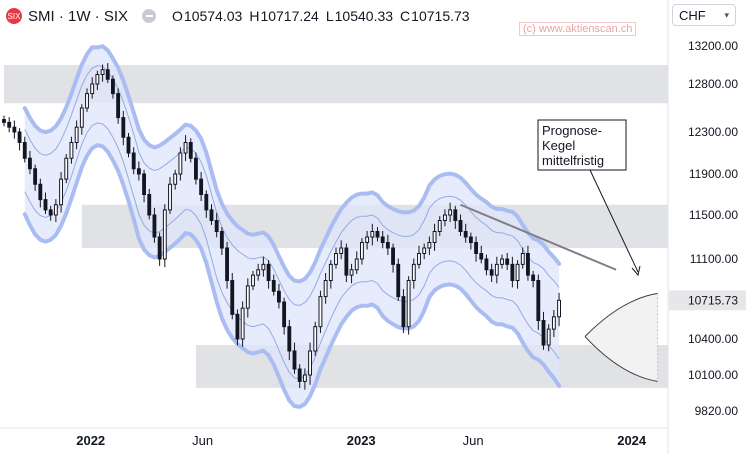  Describe the element at coordinates (582, 145) in the screenshot. I see `annotation-box` at that location.